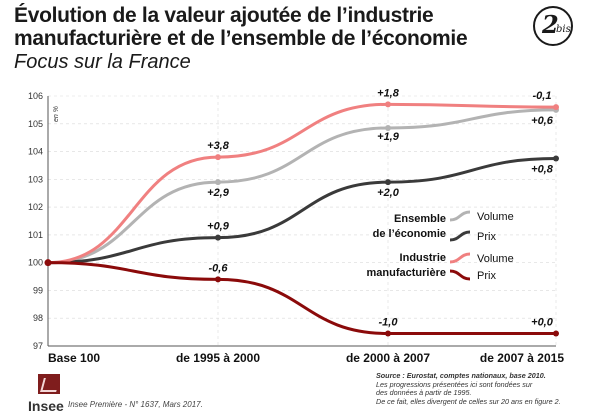  What do you see at coordinates (563, 29) in the screenshot?
I see `badge-suffix: bis` at bounding box center [563, 29].